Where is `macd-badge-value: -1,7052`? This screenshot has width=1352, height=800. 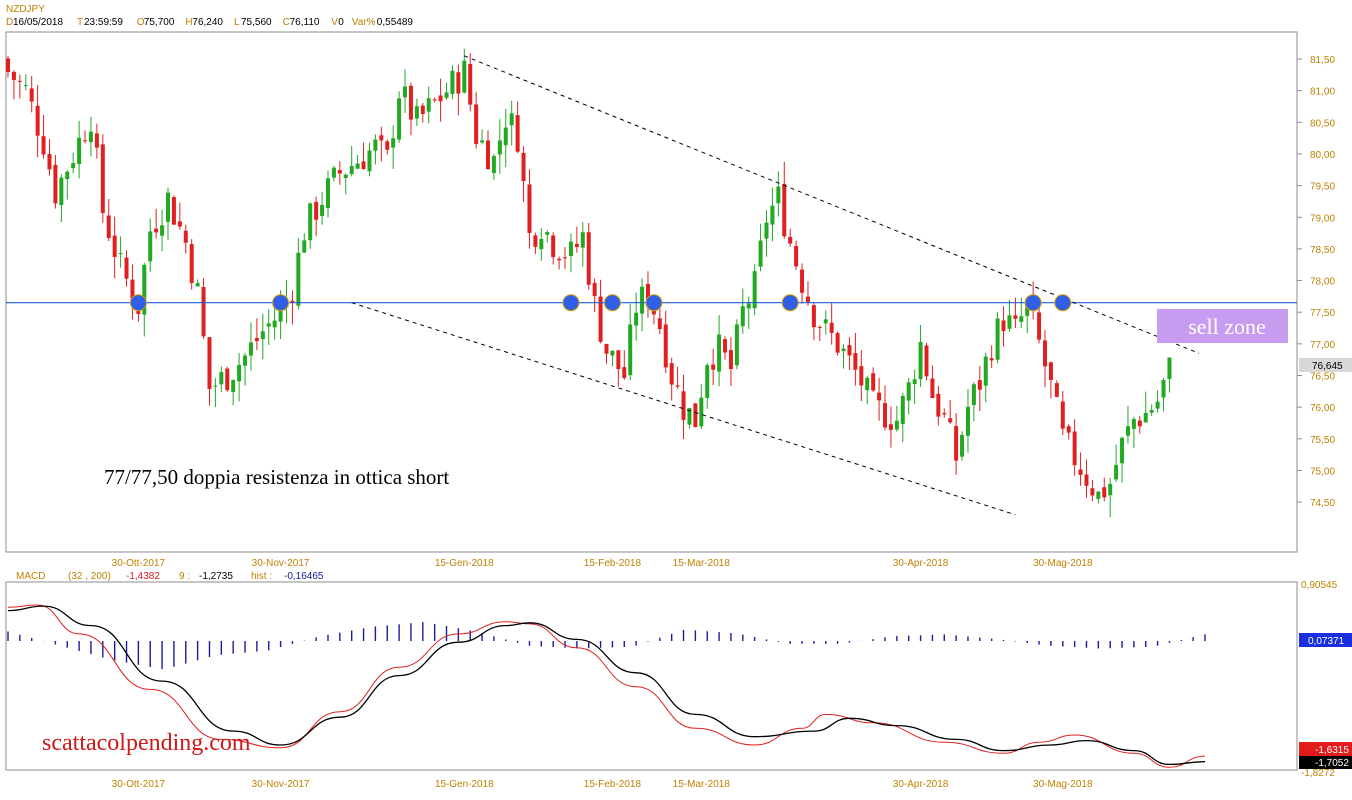 macd-badge-value: -1,7052 is located at coordinates (1332, 763).